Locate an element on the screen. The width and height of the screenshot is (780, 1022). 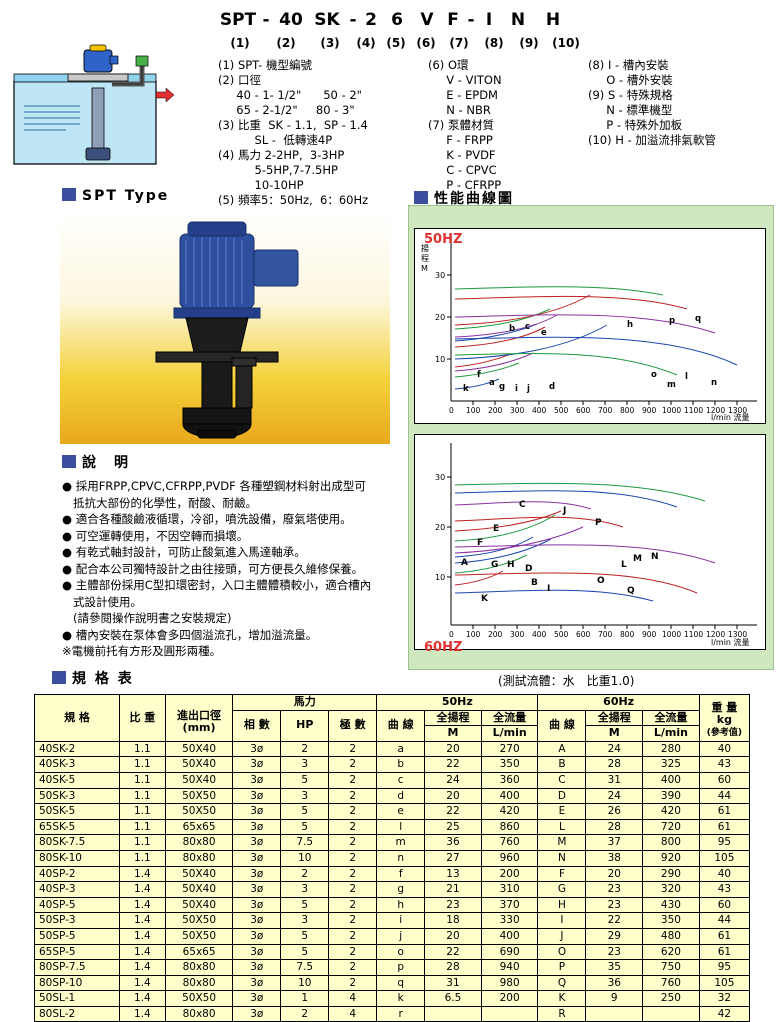
curve-label: G is located at coordinates (494, 565).